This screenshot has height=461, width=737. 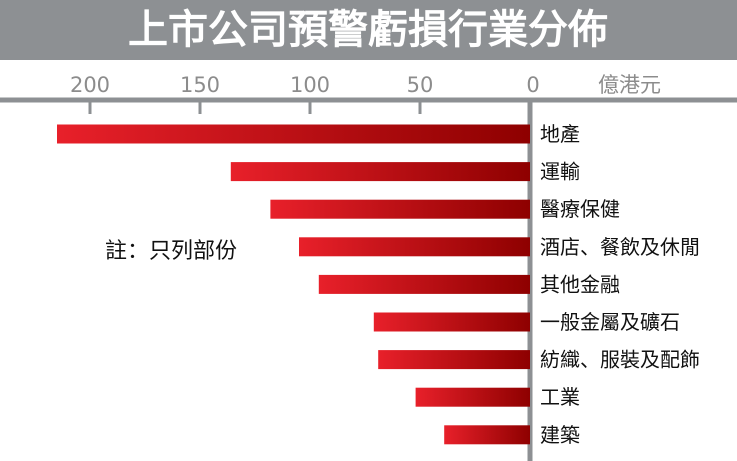 I want to click on x-ticks: 200 150 100 50 0, so click(x=305, y=93).